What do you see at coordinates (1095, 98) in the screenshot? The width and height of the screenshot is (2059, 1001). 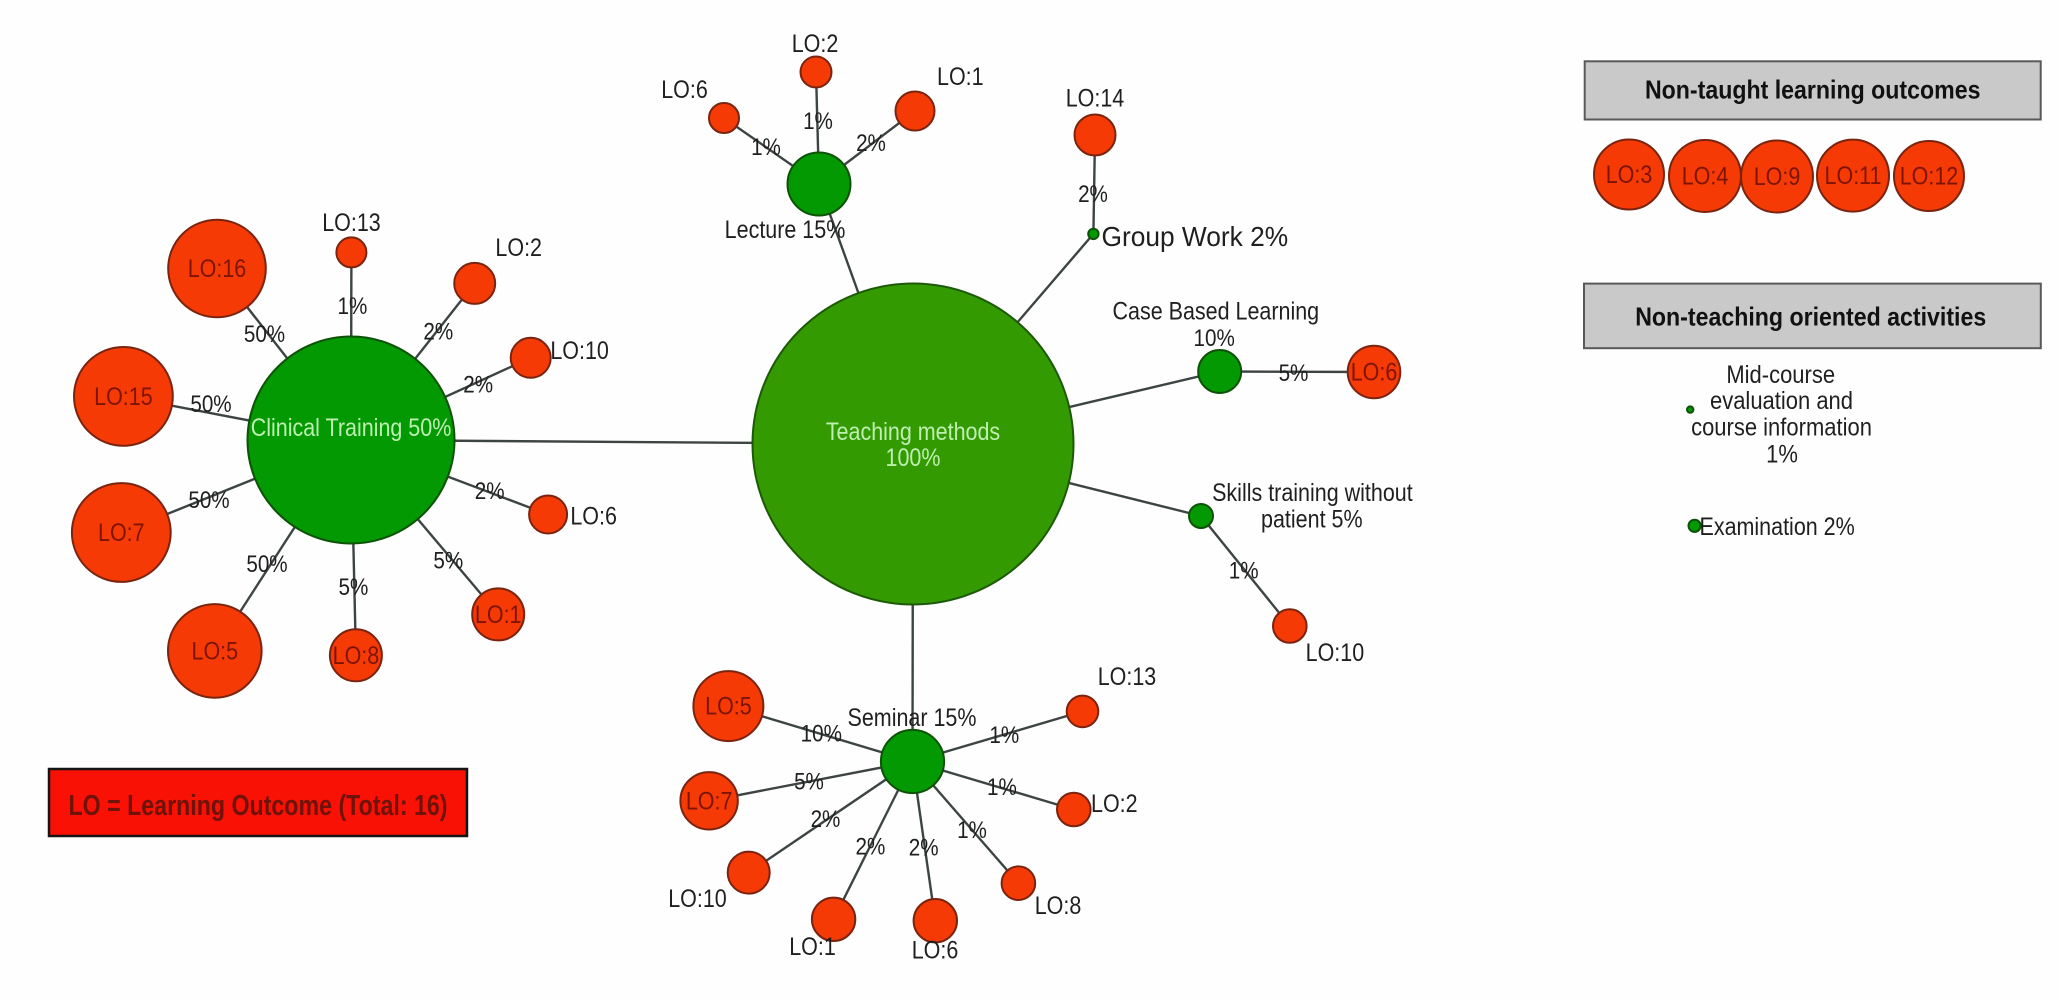 I see `svg-text: LO:14` at bounding box center [1095, 98].